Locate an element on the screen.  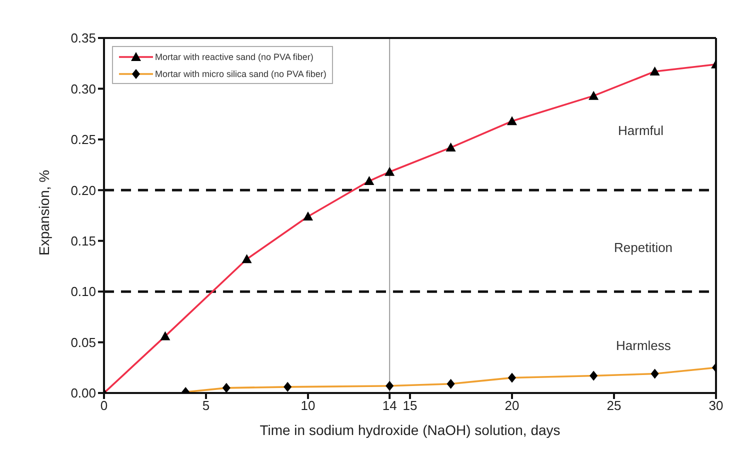
x-tick-label: 5 is located at coordinates (206, 406).